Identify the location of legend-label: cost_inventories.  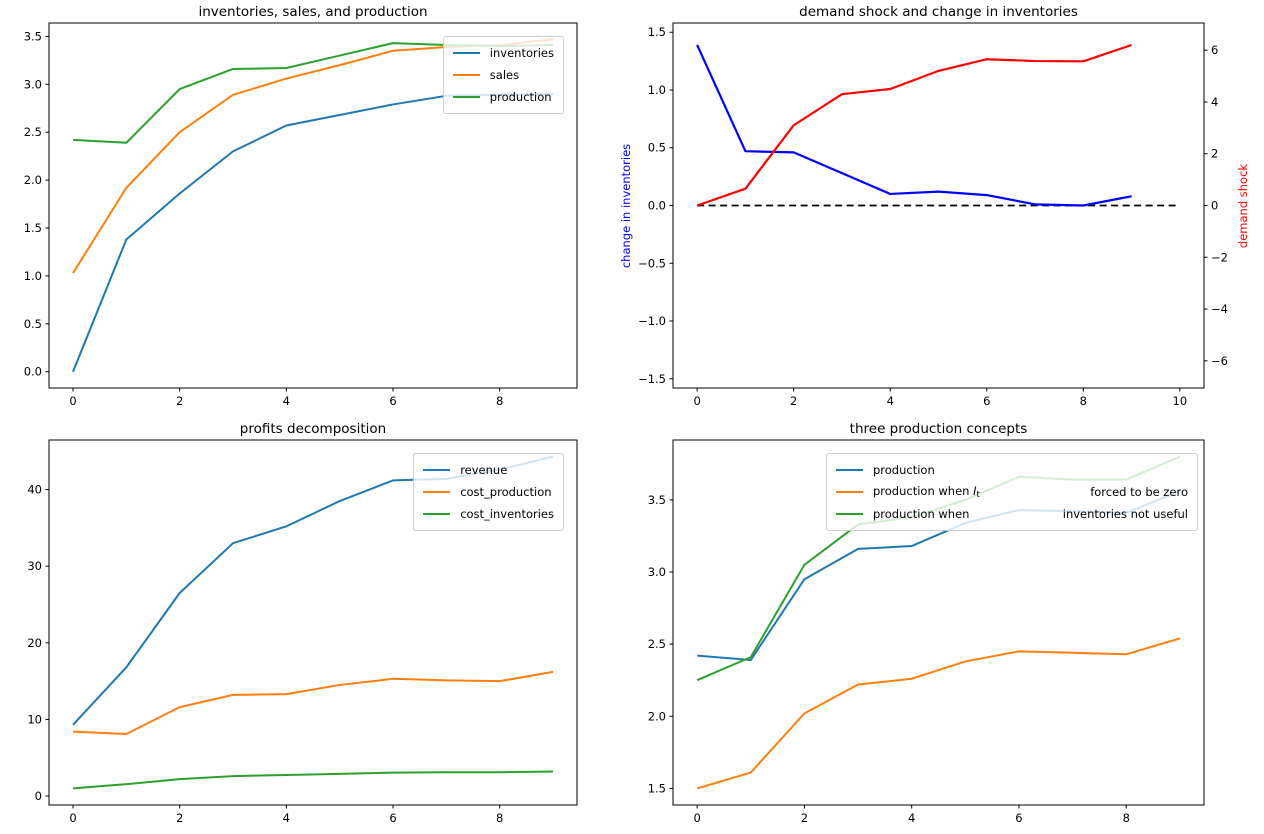
(507, 514).